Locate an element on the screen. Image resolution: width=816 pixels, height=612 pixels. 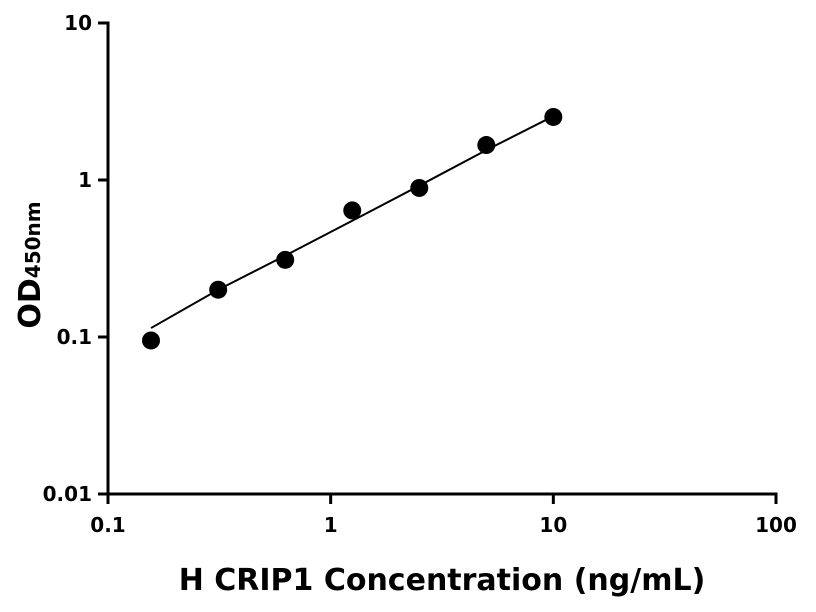
y-tick-label: 10 is located at coordinates (78, 23).